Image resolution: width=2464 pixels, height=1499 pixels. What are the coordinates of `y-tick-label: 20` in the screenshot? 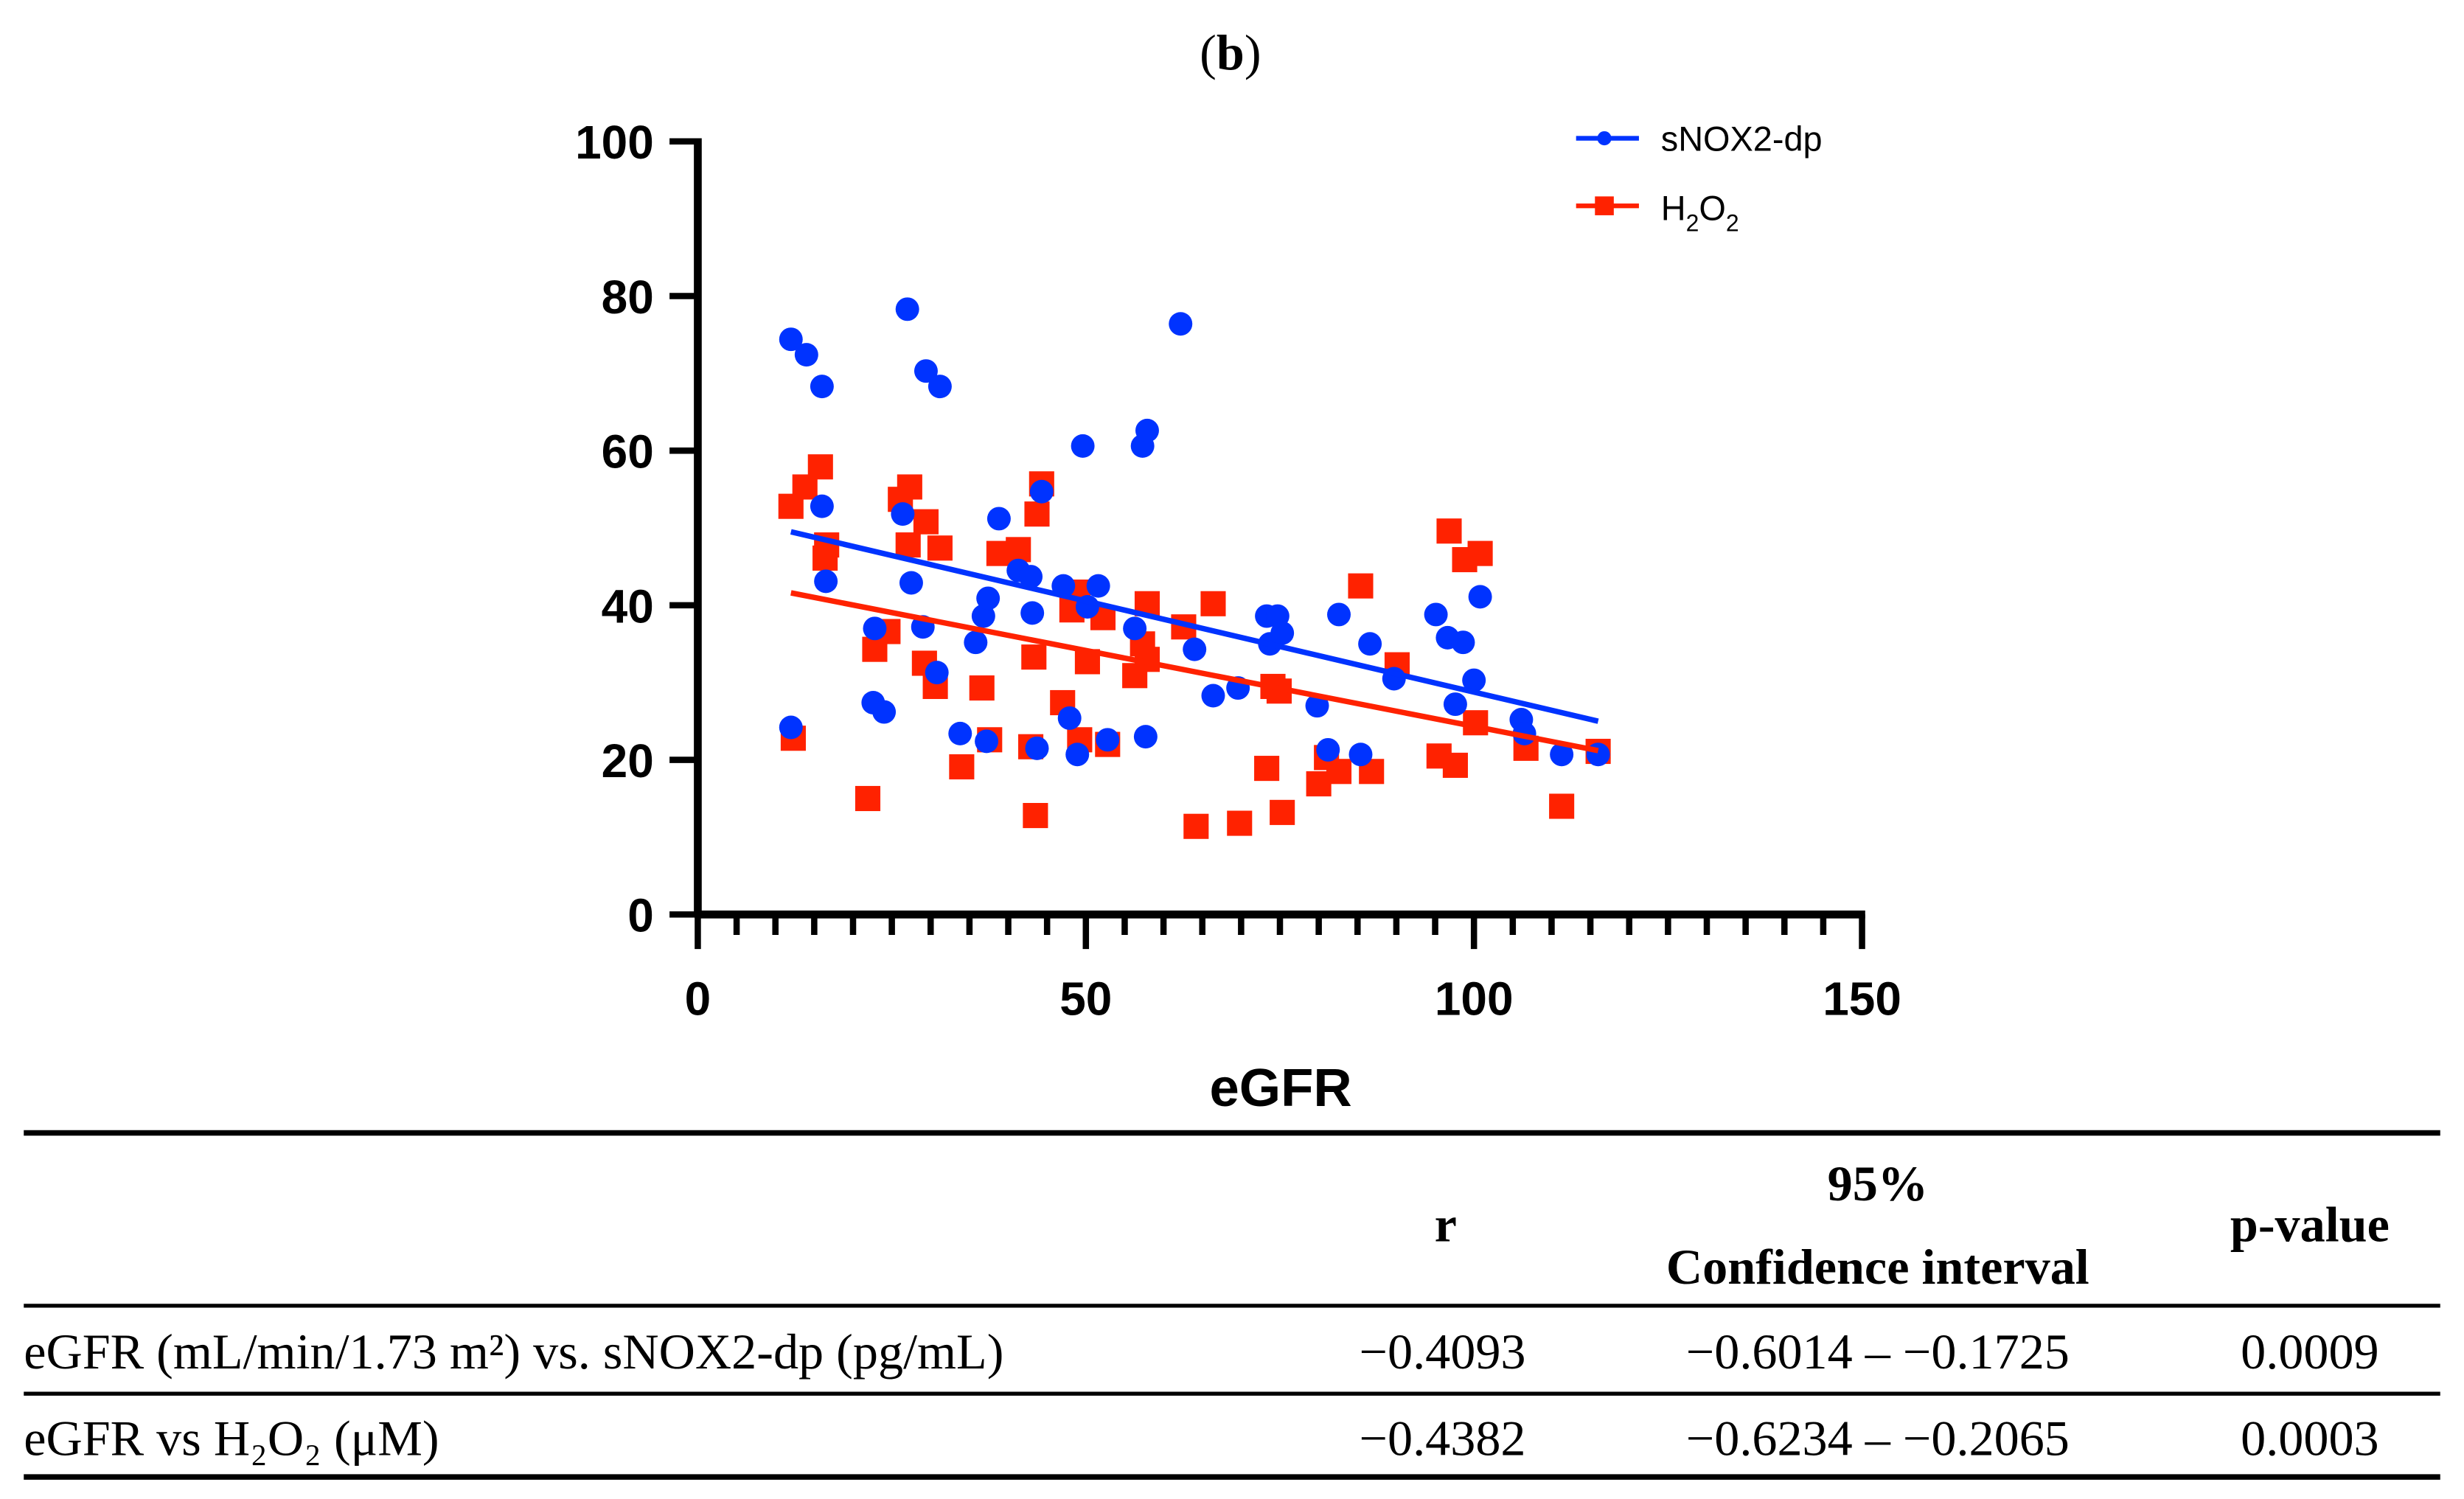 It's located at (628, 760).